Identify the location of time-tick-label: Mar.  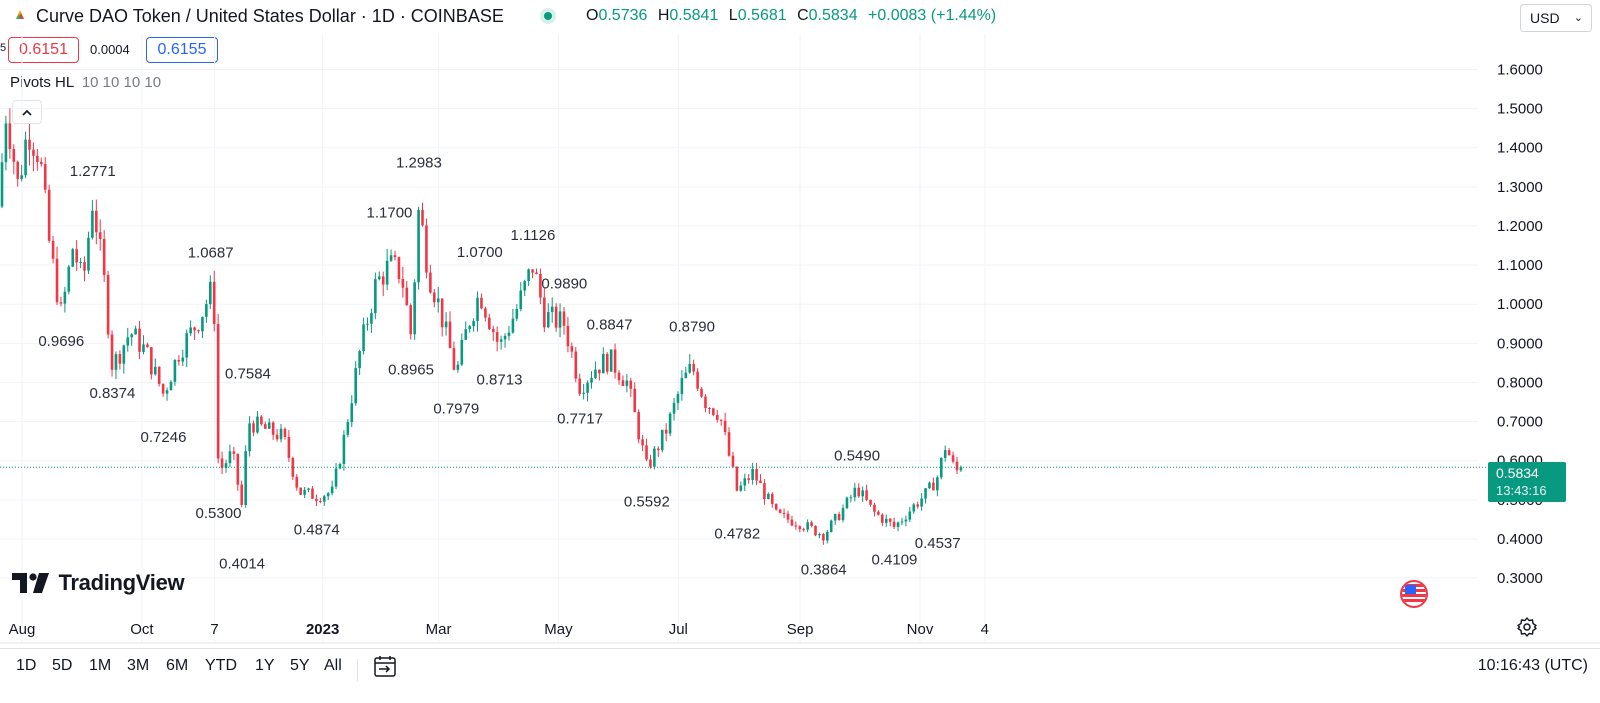
(439, 629).